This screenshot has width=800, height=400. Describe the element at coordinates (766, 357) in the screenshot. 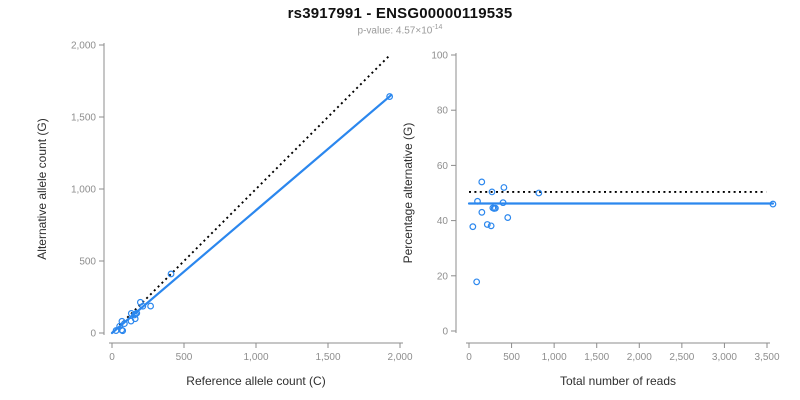

I see `x-tick-label: 3,500` at that location.